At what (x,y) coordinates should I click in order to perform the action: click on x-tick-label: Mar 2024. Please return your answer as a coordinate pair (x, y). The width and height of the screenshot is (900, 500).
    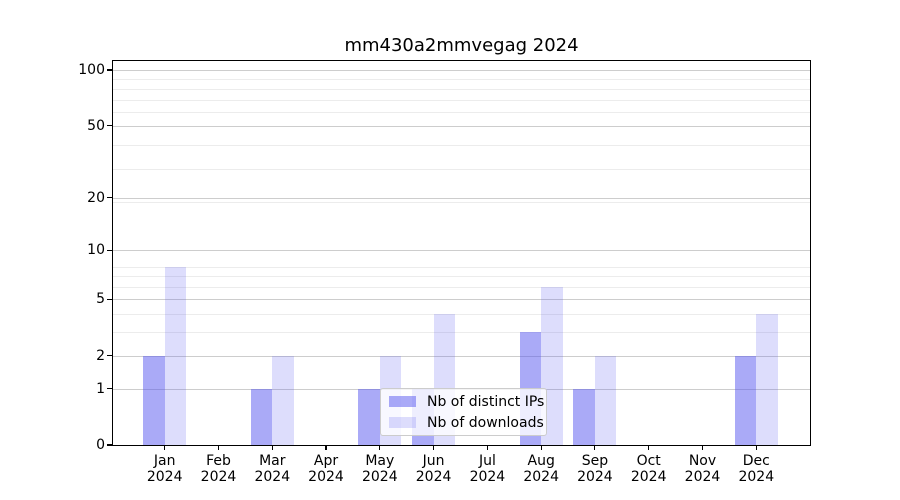
    Looking at the image, I should click on (272, 469).